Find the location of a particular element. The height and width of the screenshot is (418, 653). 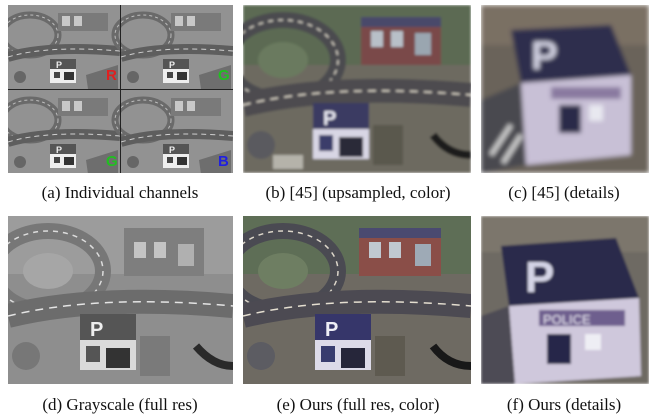

ours-color-image: P is located at coordinates (357, 300).